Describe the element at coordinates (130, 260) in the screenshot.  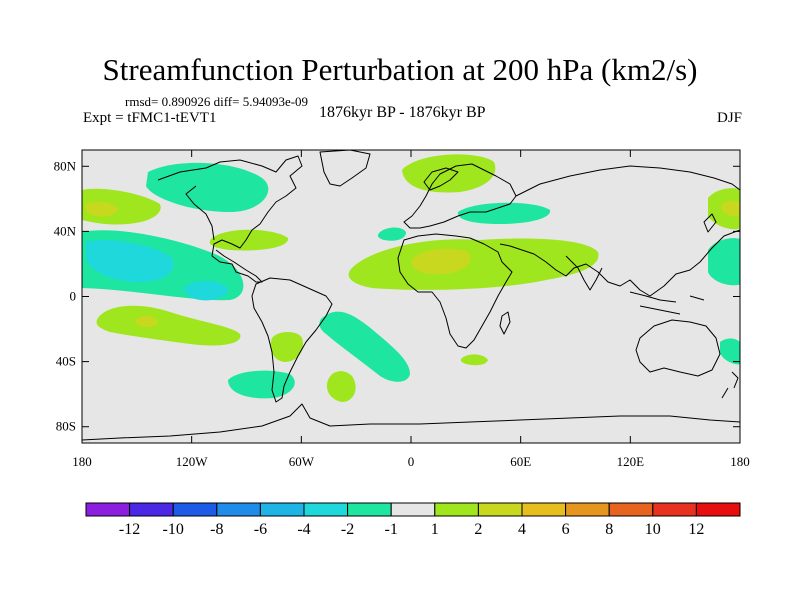
I see `contour-negative-subtropical-pacific-core` at that location.